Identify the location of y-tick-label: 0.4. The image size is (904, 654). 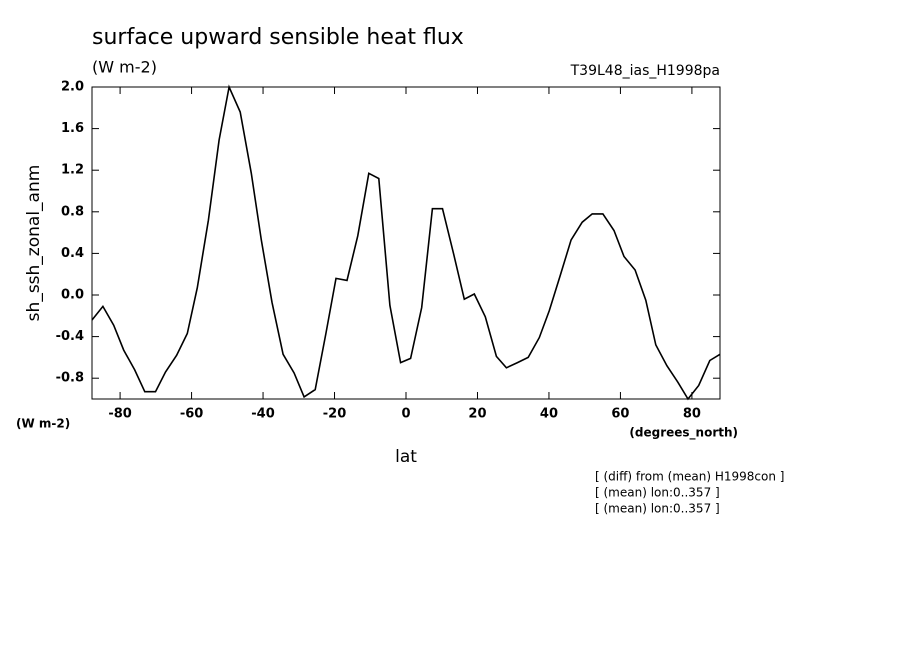
(72, 253).